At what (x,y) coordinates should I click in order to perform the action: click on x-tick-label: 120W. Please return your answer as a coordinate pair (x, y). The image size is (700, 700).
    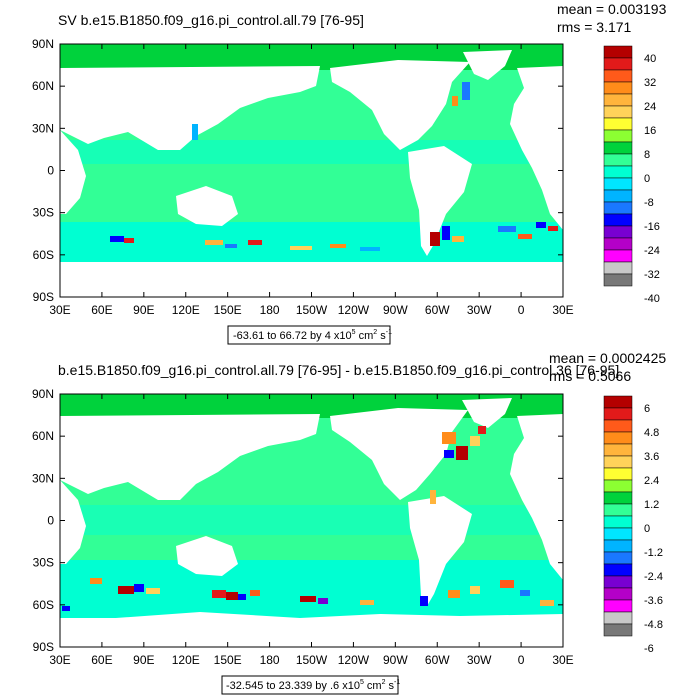
    Looking at the image, I should click on (354, 310).